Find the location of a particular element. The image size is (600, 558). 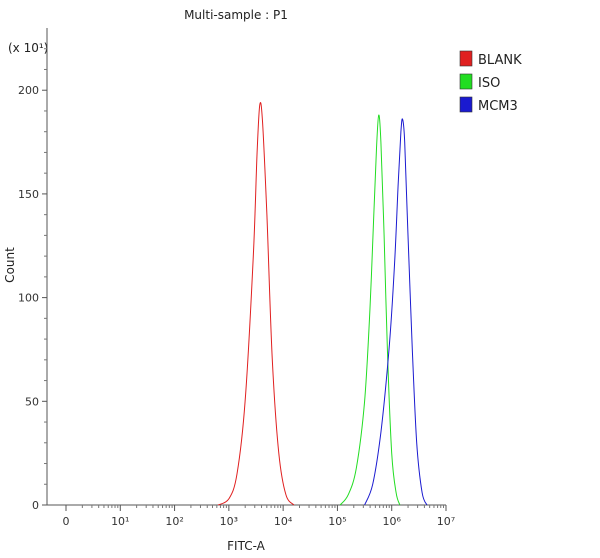

y-tick-label: 200 is located at coordinates (28, 90).